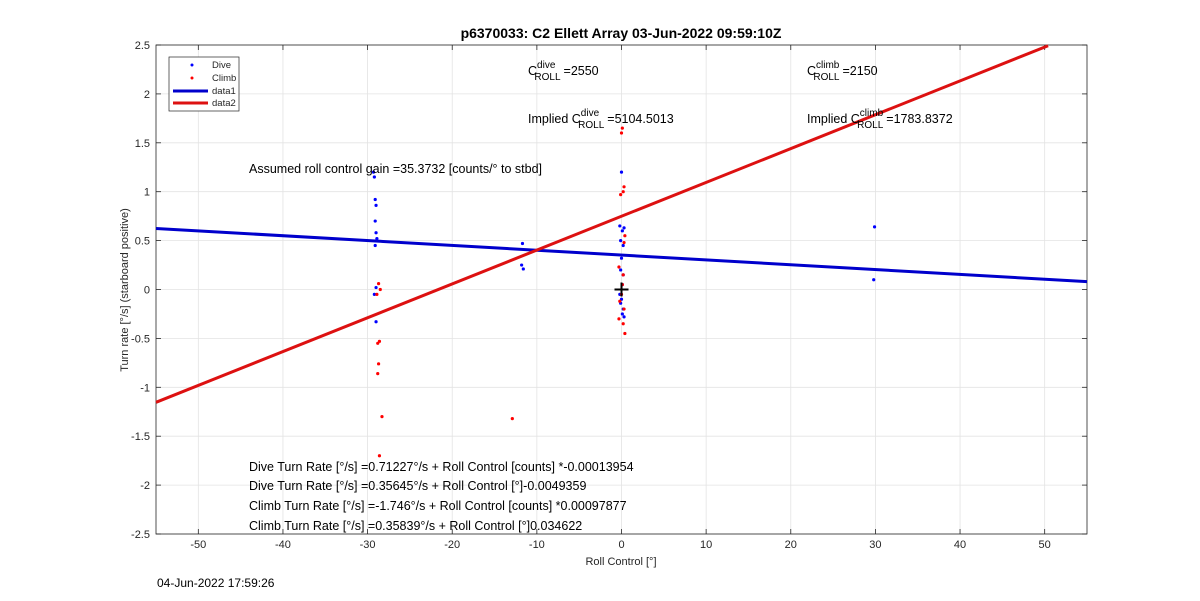 The image size is (1200, 601). I want to click on implied-climb-sub: ROLL, so click(870, 125).